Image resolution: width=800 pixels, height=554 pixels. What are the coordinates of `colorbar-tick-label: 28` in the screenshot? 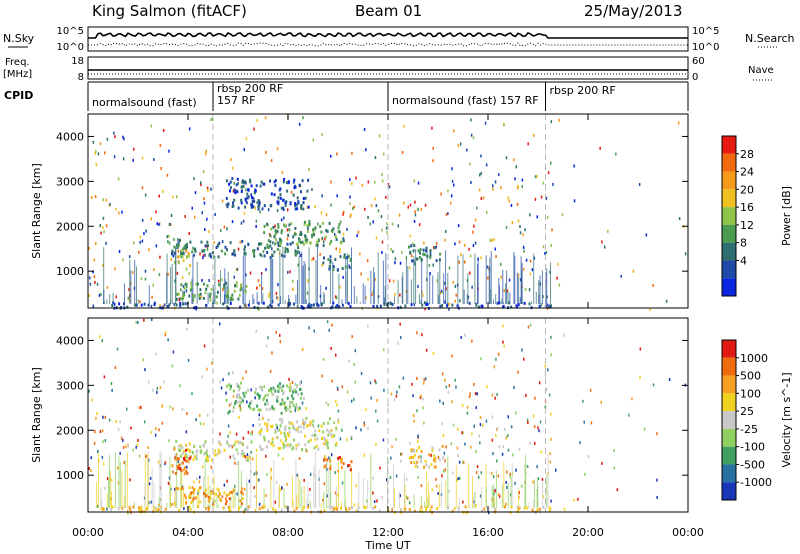 It's located at (747, 154).